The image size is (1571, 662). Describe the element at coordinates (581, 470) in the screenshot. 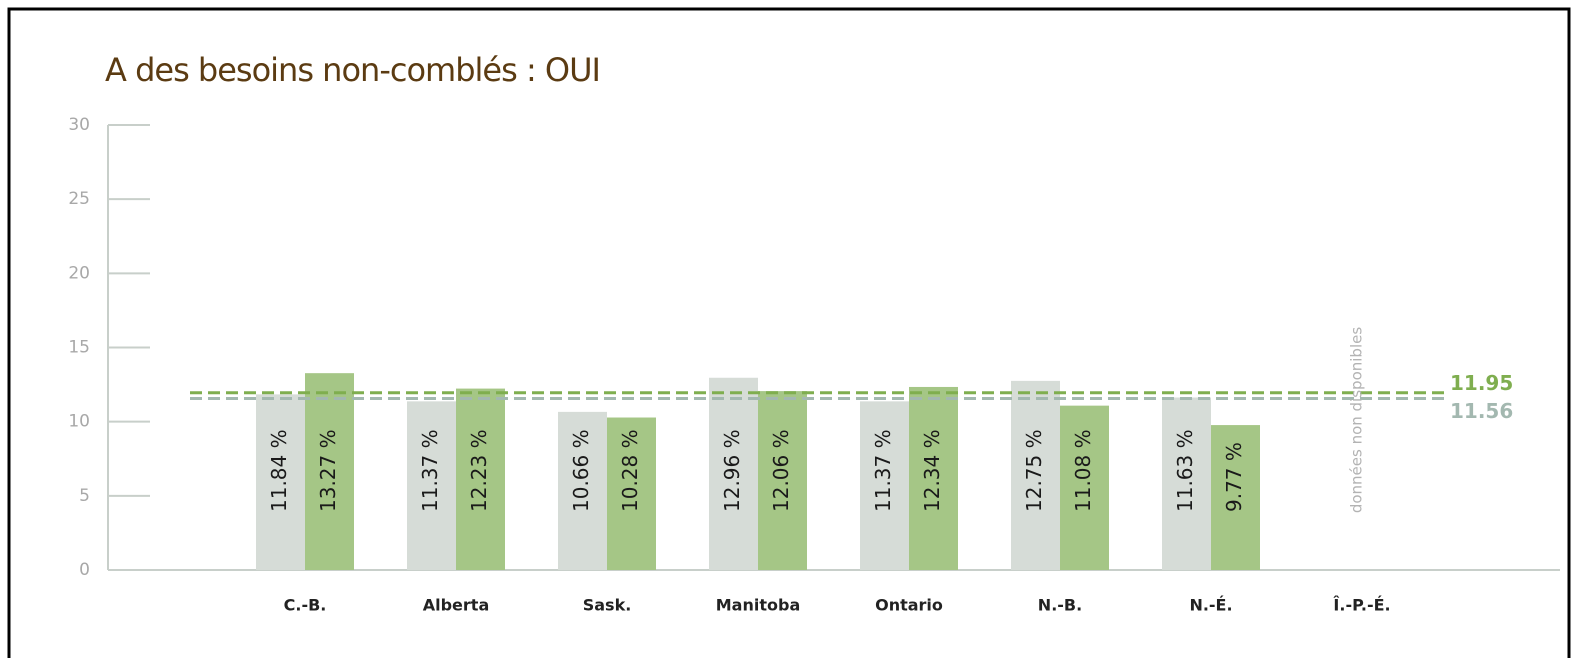

I see `value-label: 10.66 %` at that location.